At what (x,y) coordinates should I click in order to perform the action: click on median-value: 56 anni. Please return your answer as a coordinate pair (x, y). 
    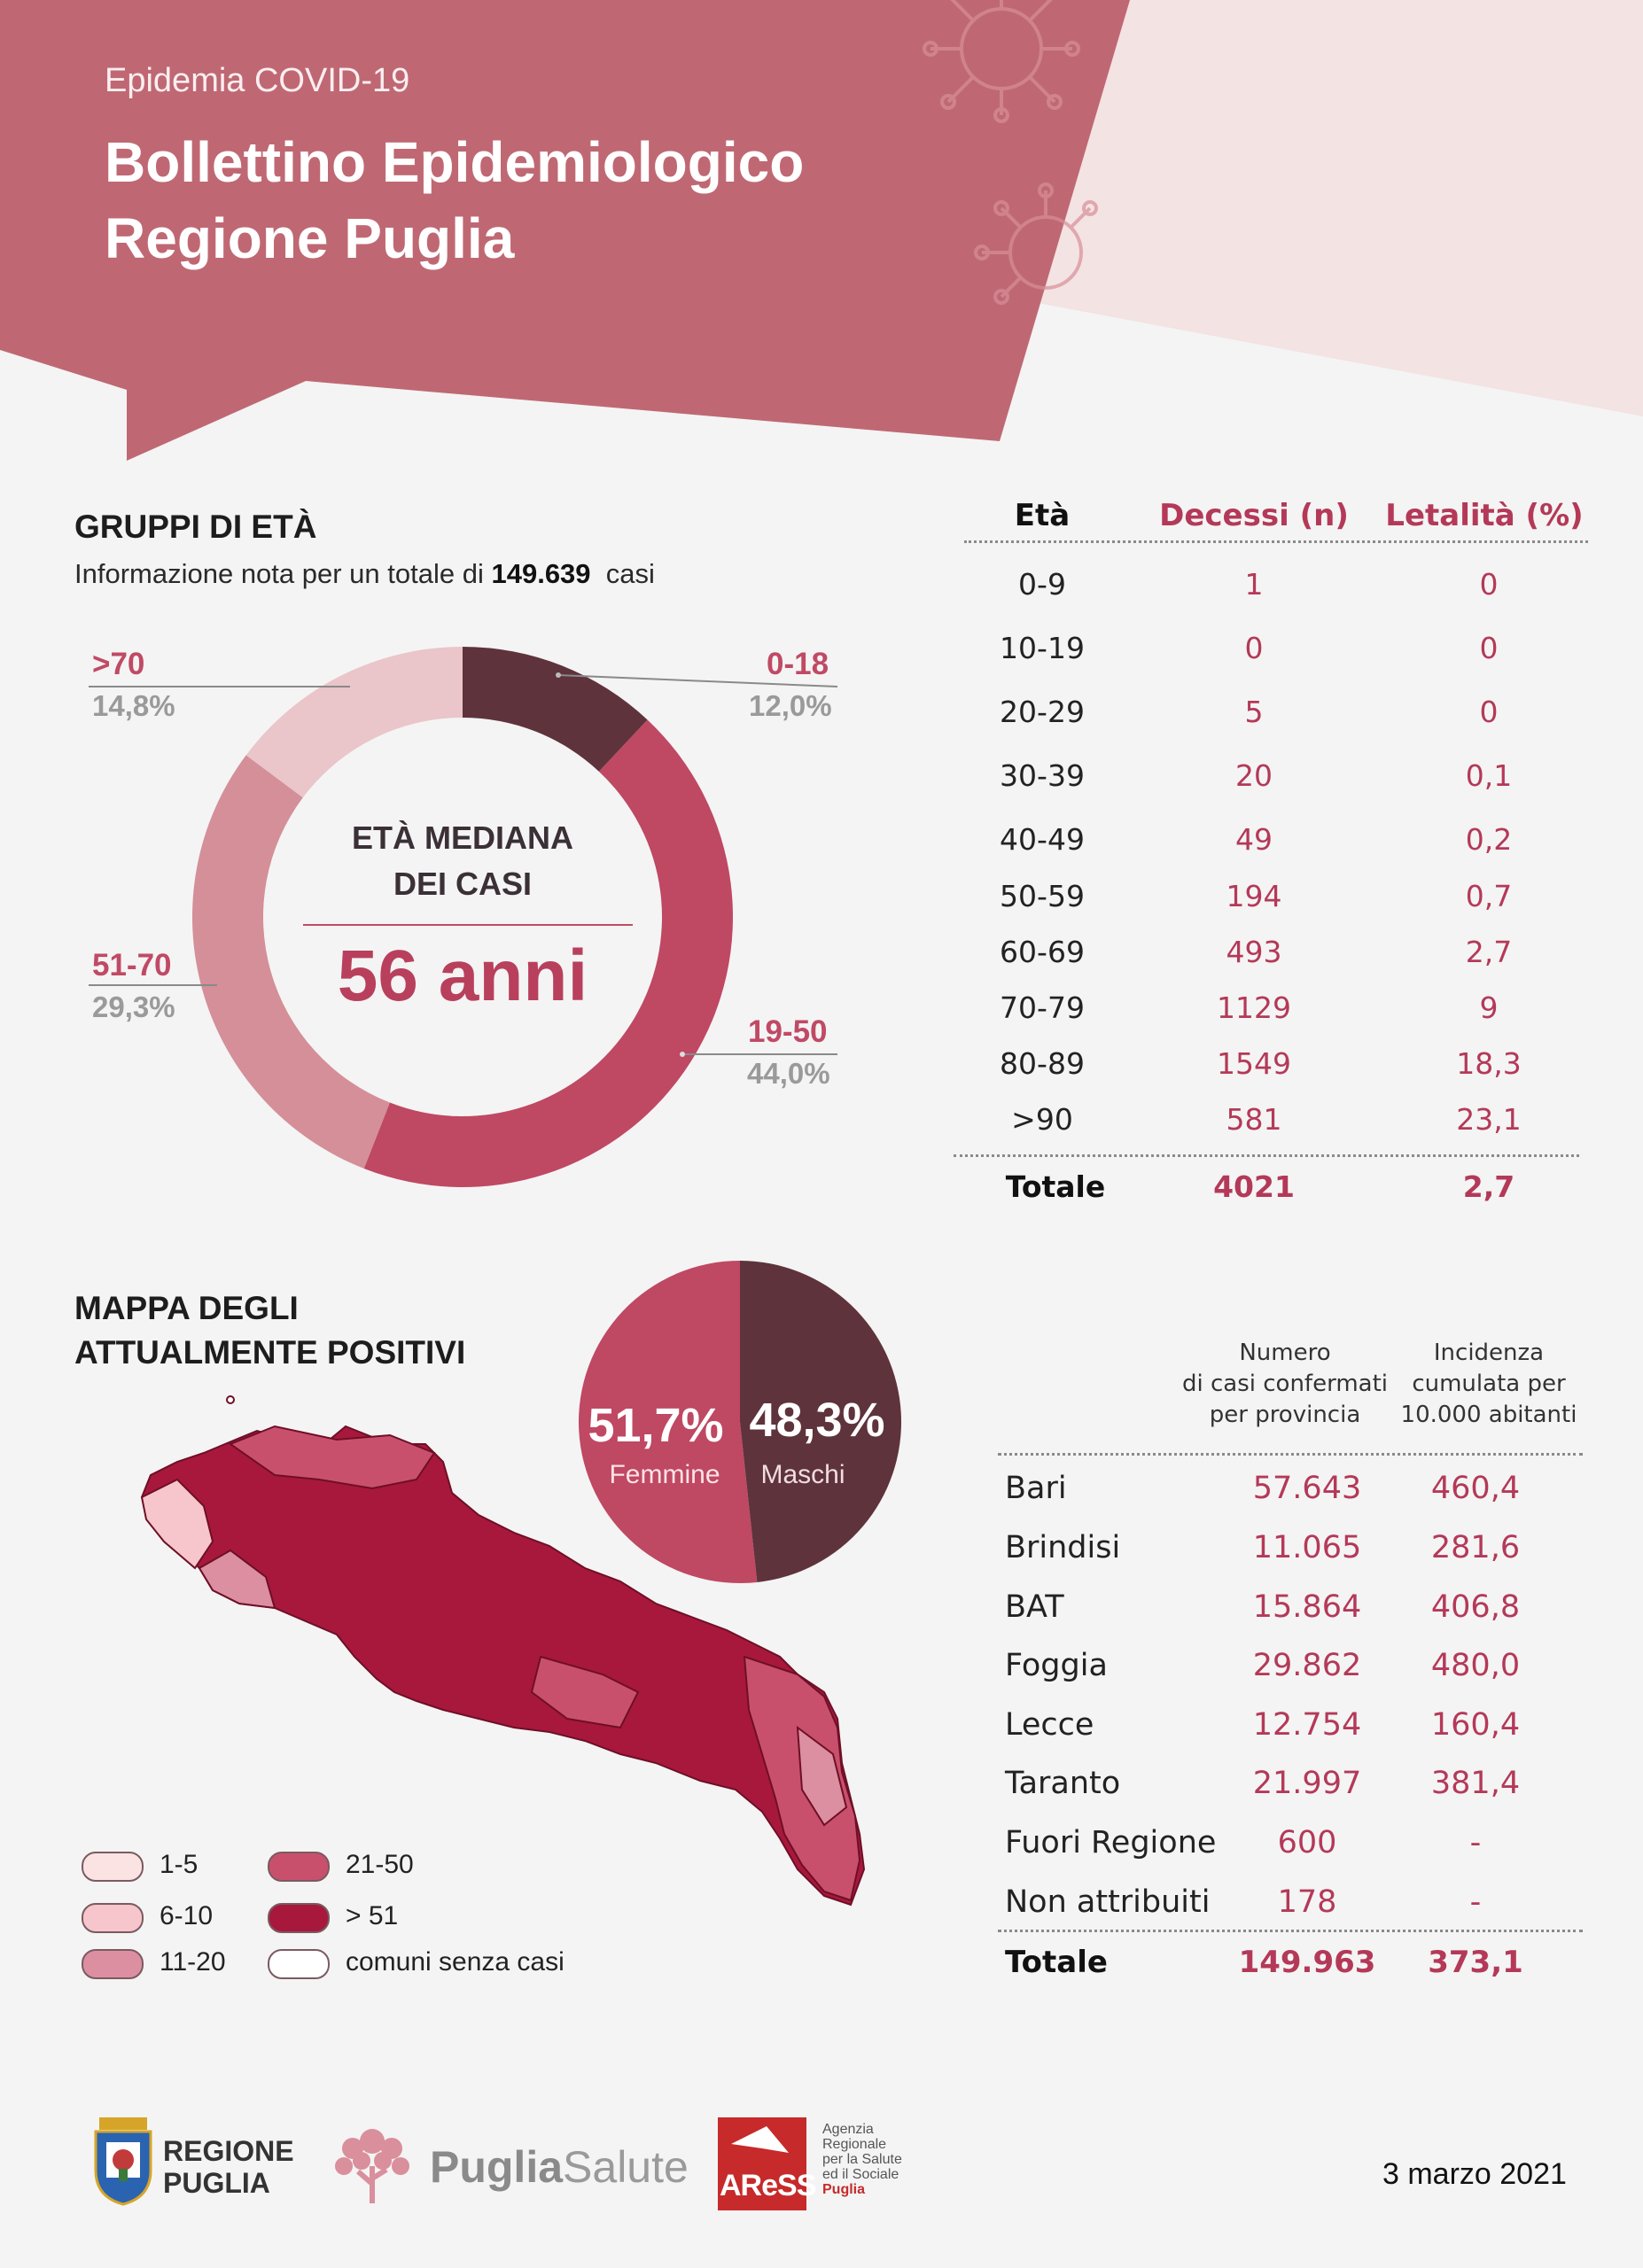
    Looking at the image, I should click on (462, 976).